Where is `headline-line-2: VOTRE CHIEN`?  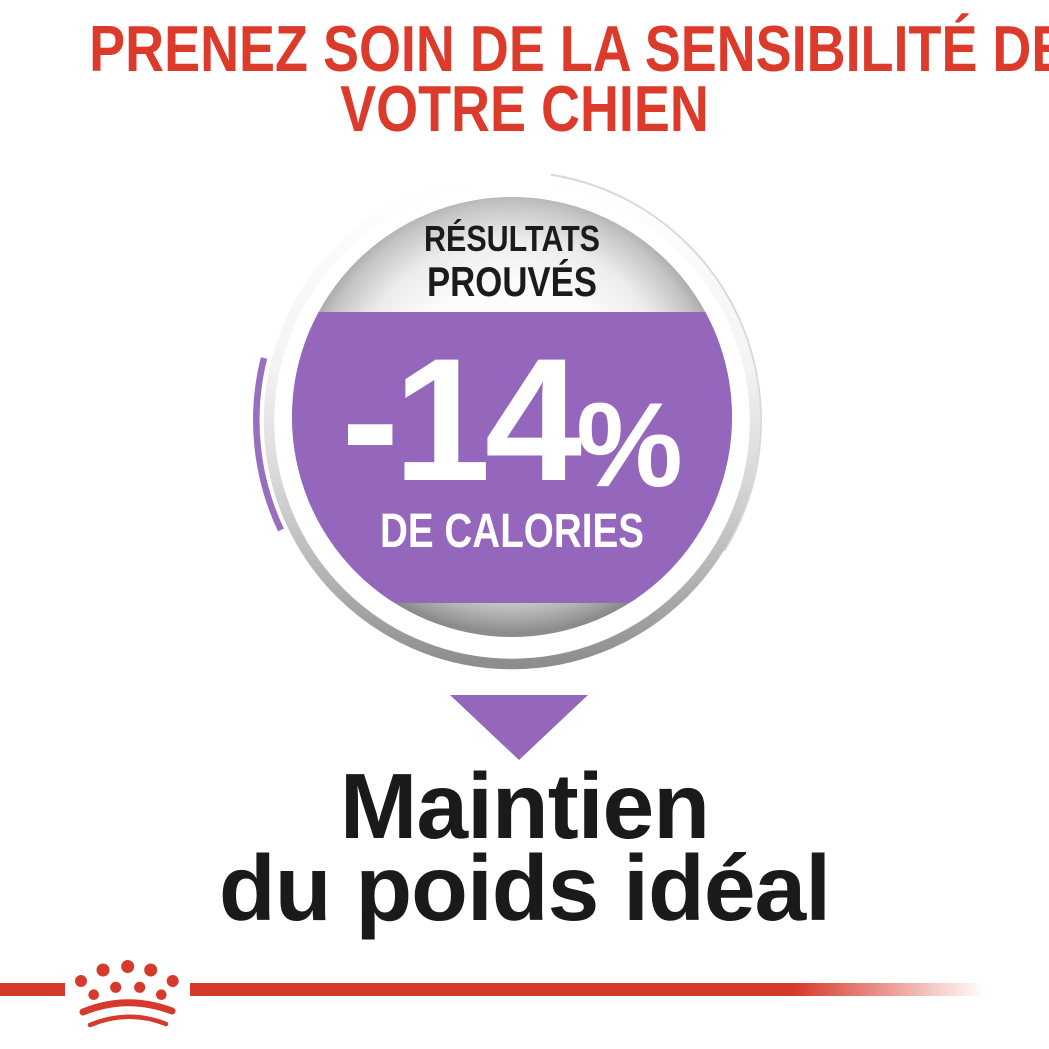
headline-line-2: VOTRE CHIEN is located at coordinates (524, 108).